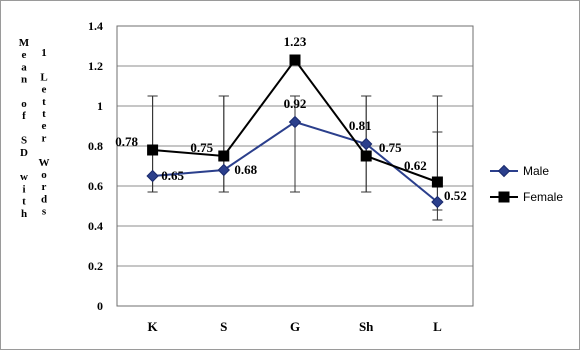 Image resolution: width=582 pixels, height=352 pixels. I want to click on data-label-female: 0.78, so click(126, 141).